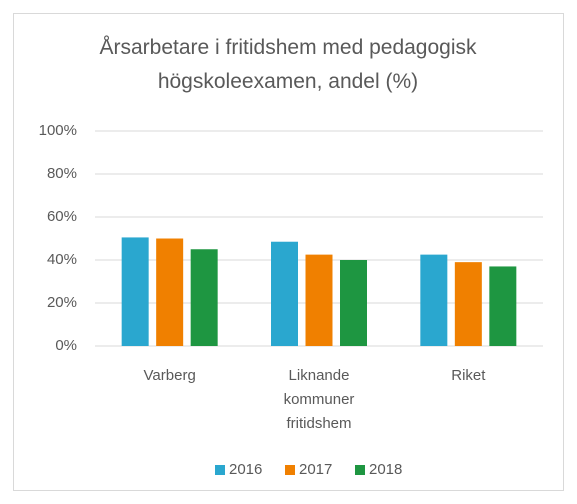 This screenshot has height=504, width=577. What do you see at coordinates (58, 130) in the screenshot?
I see `y-tick-label: 100%` at bounding box center [58, 130].